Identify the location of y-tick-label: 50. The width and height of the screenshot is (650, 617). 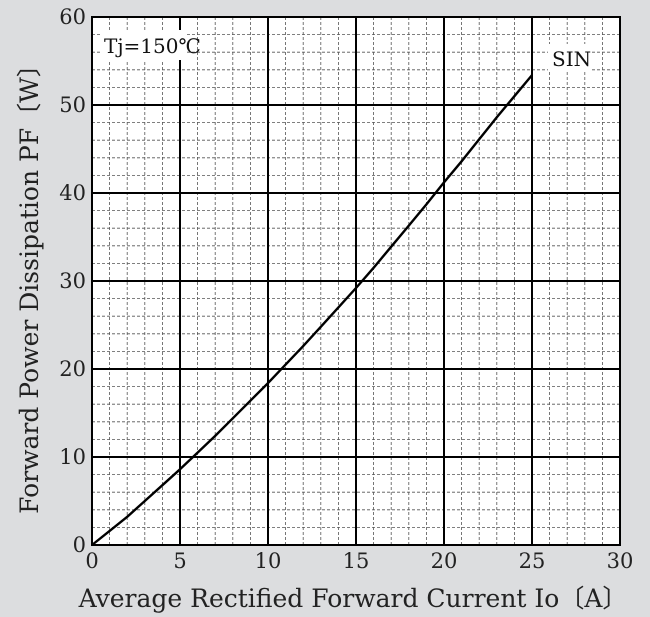
(72, 105).